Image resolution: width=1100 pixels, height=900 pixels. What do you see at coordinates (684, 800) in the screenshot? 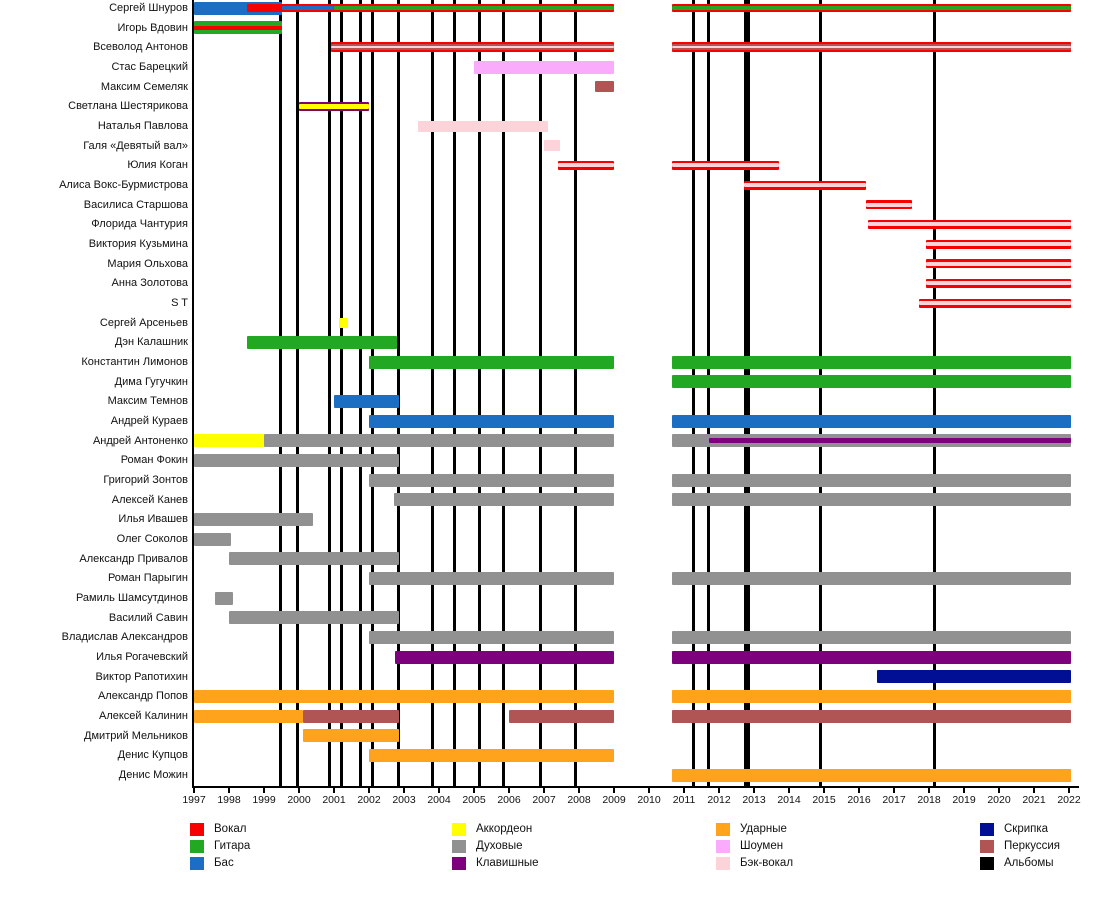
I see `x-axis-tick-label: 2011` at bounding box center [684, 800].